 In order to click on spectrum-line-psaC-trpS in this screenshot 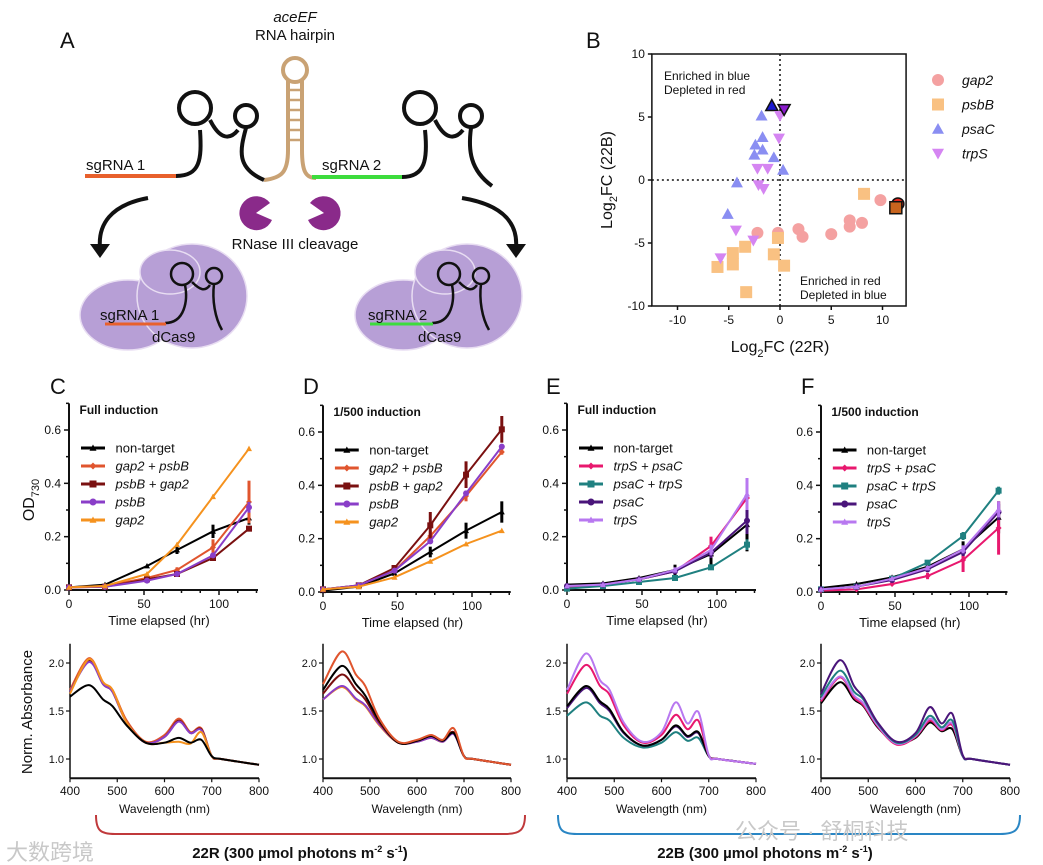, I will do `click(915, 717)`.